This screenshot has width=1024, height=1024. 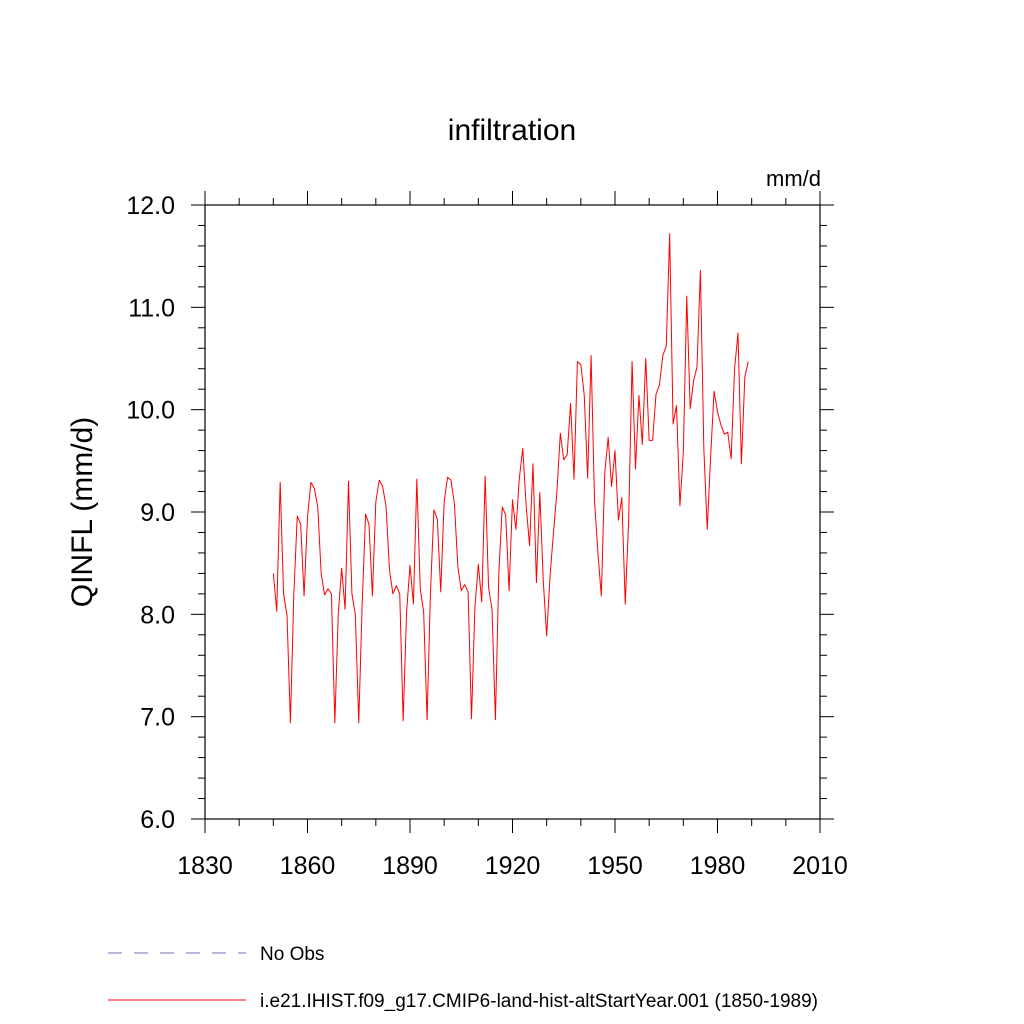 What do you see at coordinates (615, 866) in the screenshot?
I see `x-tick-label: 1950` at bounding box center [615, 866].